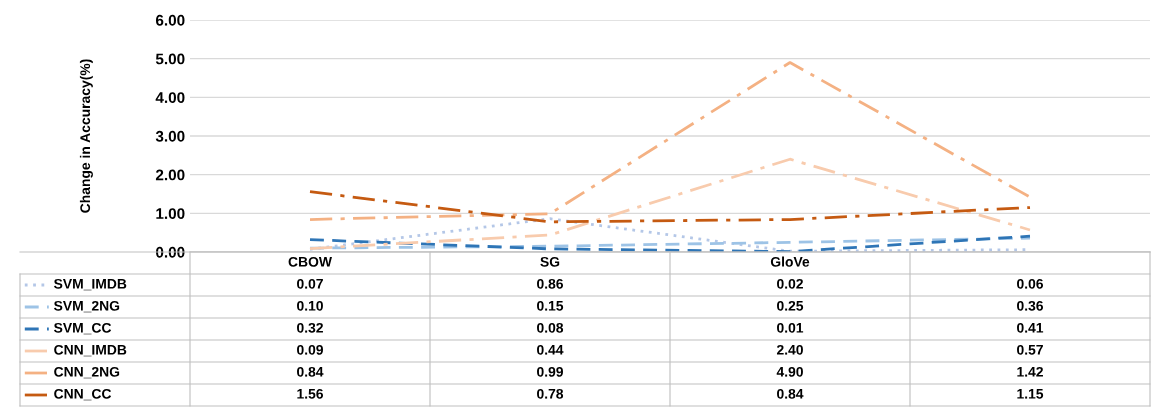 The image size is (1158, 412). What do you see at coordinates (1030, 349) in the screenshot?
I see `data-label: 0.57` at bounding box center [1030, 349].